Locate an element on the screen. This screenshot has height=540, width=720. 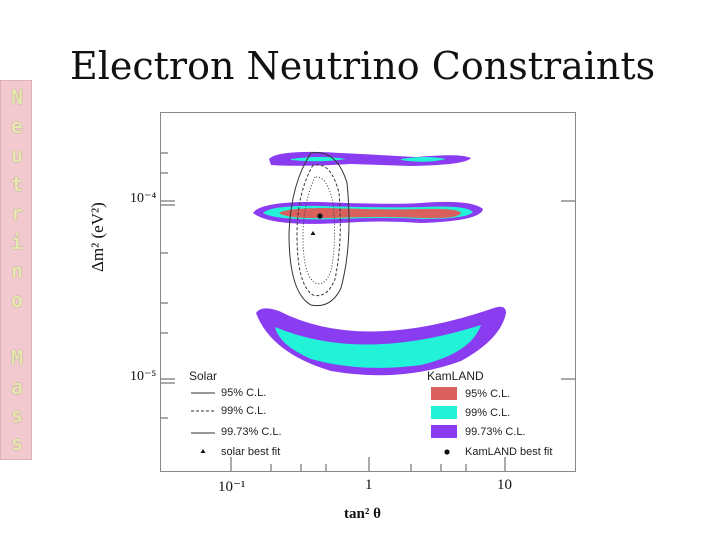
kamland-legend-item: 99.73% C.L. is located at coordinates (495, 432).